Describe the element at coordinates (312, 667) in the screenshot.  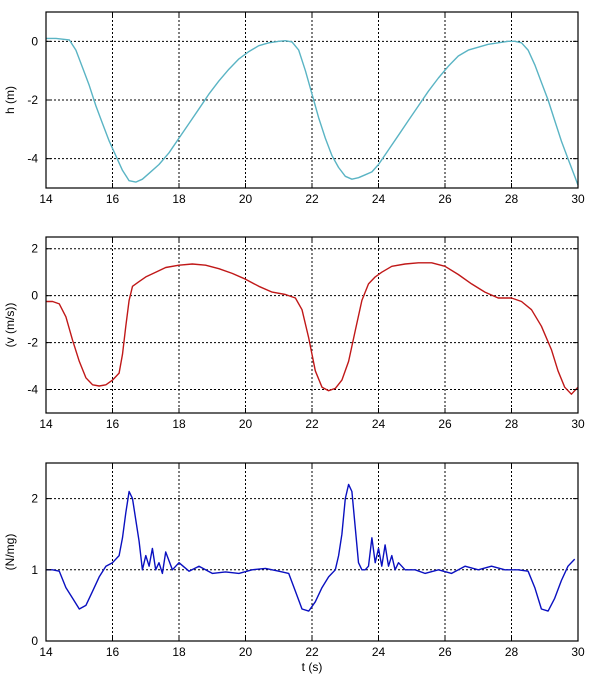
I see `x-axis-label: t (s)` at that location.